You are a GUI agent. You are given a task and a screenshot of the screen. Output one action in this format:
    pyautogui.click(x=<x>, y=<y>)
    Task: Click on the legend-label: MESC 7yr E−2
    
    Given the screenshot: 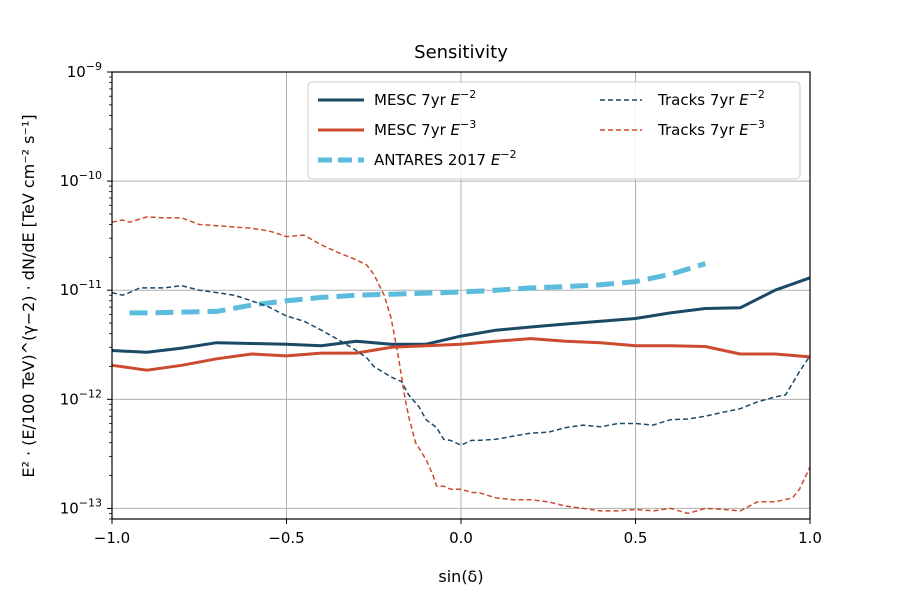 What is the action you would take?
    pyautogui.click(x=425, y=98)
    